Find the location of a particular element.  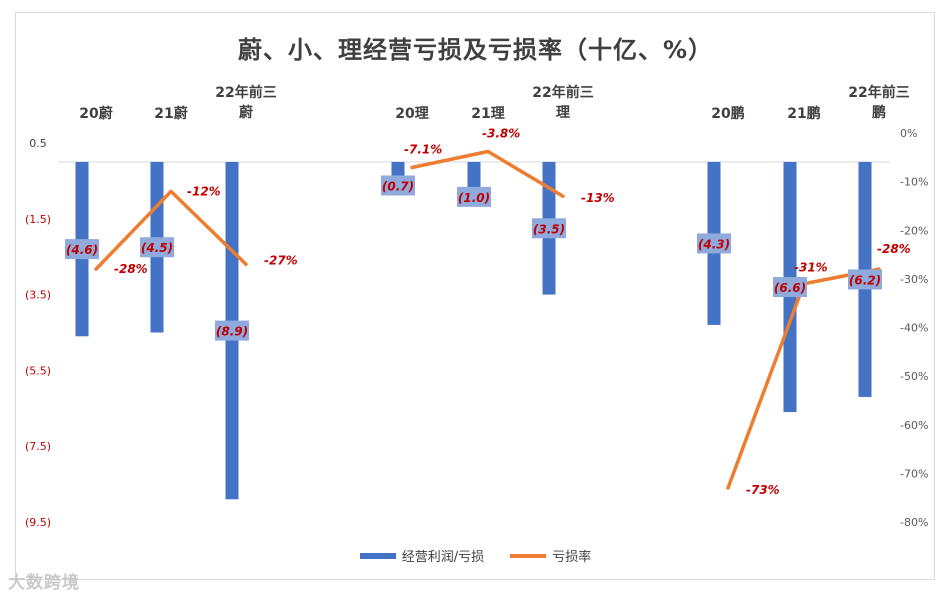

legend-label-bar: 经营利润/亏损 is located at coordinates (443, 557).